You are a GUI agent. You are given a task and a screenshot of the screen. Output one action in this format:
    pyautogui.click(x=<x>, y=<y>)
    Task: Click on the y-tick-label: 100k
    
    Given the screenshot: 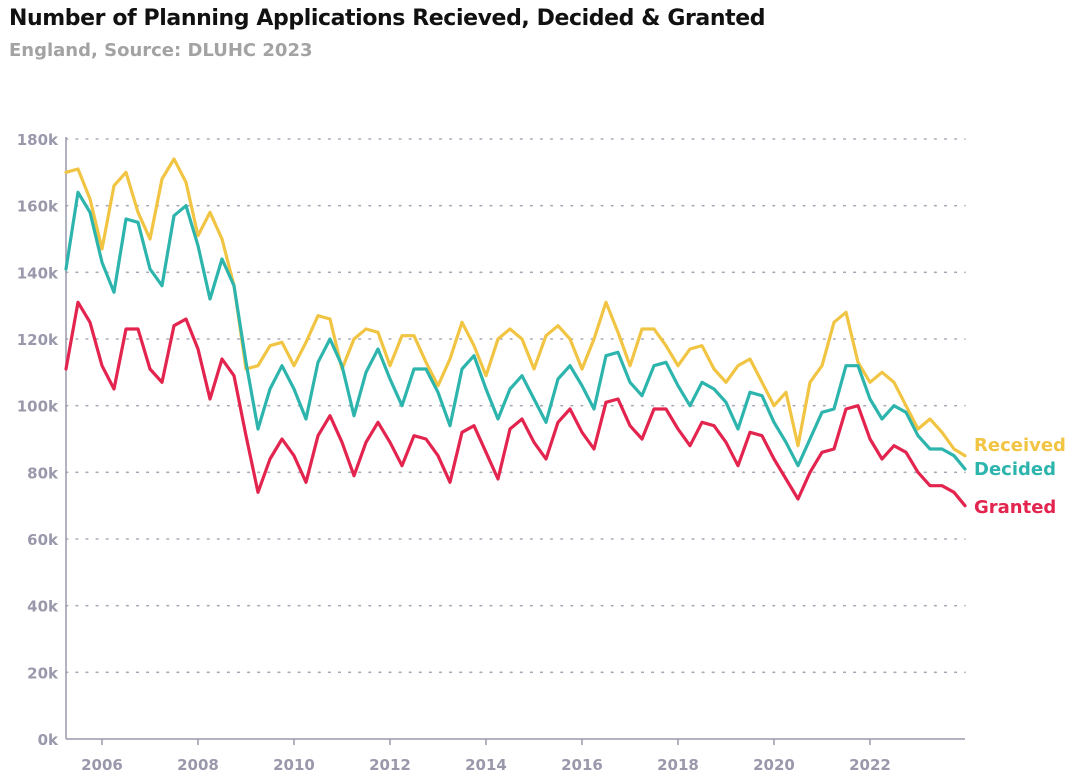 What is the action you would take?
    pyautogui.click(x=38, y=407)
    